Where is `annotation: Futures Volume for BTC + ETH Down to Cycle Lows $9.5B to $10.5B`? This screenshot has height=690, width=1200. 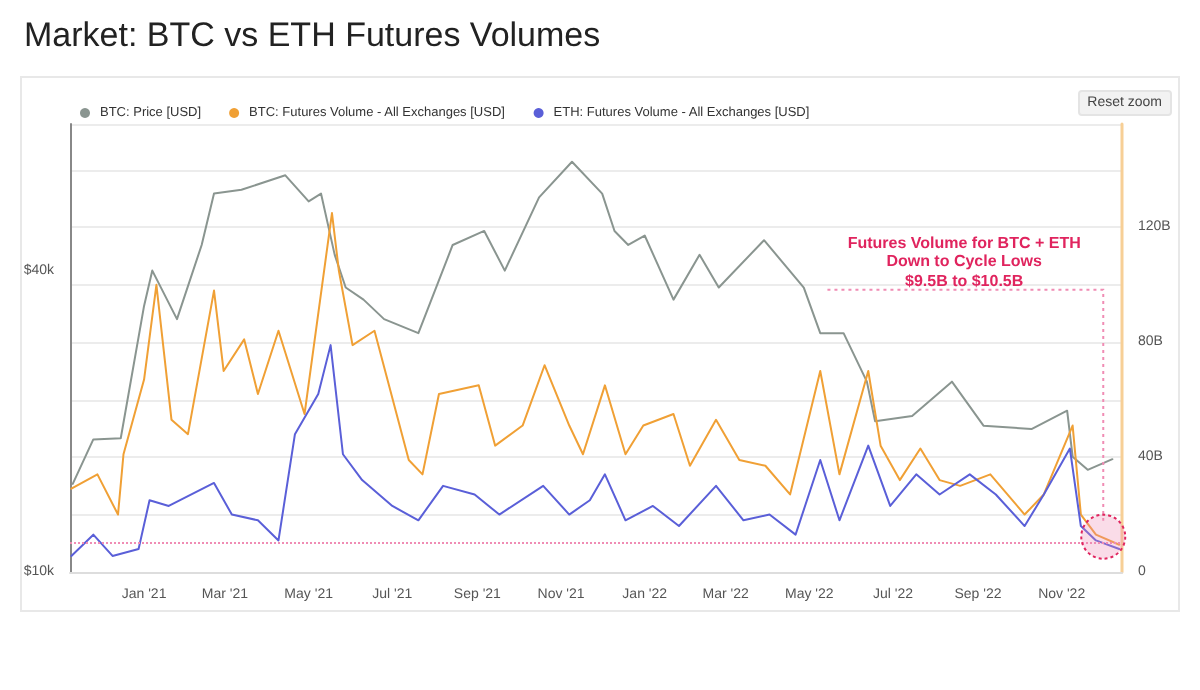 annotation: Futures Volume for BTC + ETH Down to Cycle Lows $9.5B to $10.5B is located at coordinates (964, 262).